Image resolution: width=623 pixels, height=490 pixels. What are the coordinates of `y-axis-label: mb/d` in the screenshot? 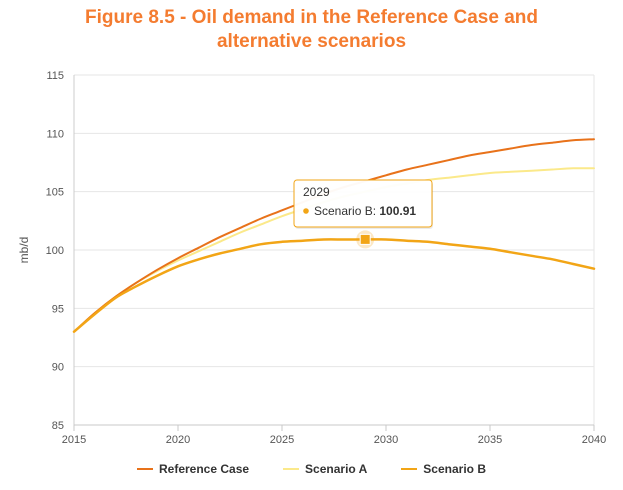 It's located at (24, 250).